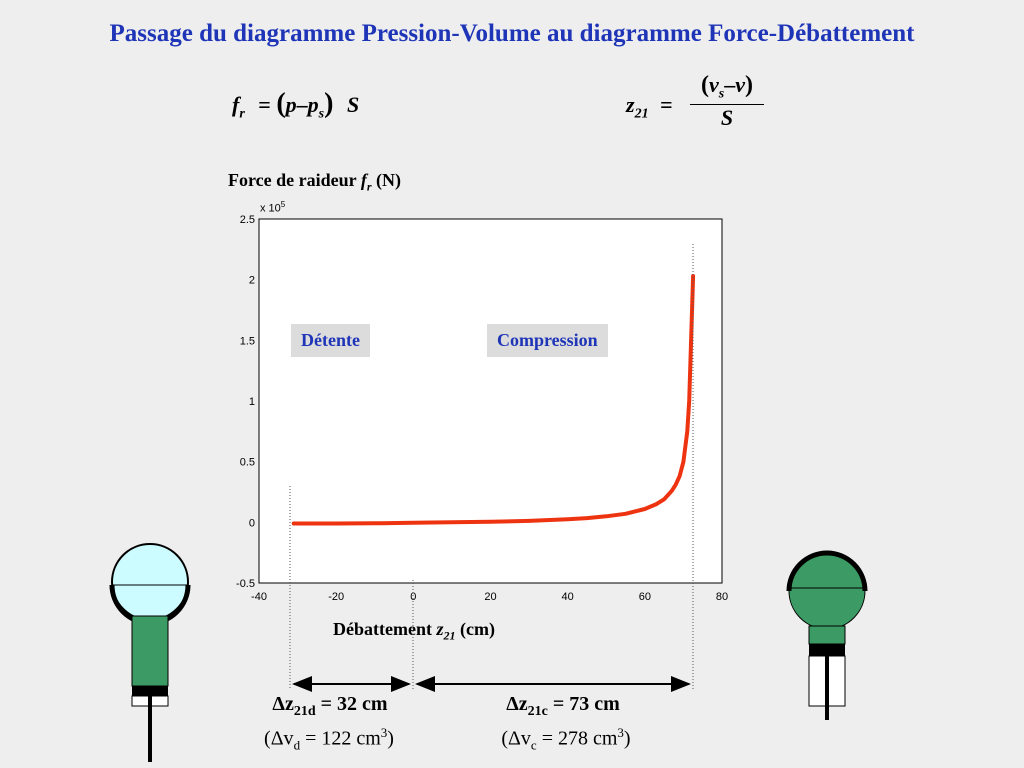 The image size is (1024, 768). What do you see at coordinates (236, 104) in the screenshot?
I see `formula-var-f: f` at bounding box center [236, 104].